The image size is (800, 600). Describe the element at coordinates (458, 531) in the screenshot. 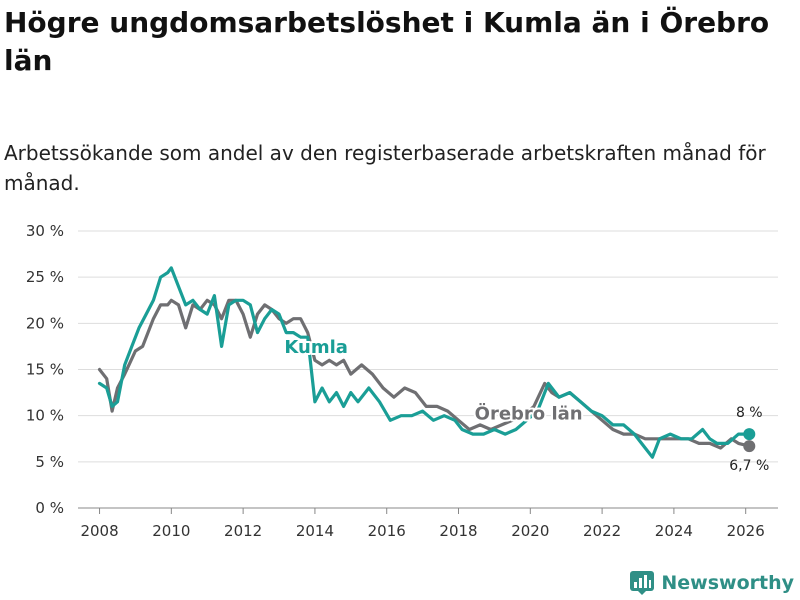

I see `x-tick-label: 2018` at that location.